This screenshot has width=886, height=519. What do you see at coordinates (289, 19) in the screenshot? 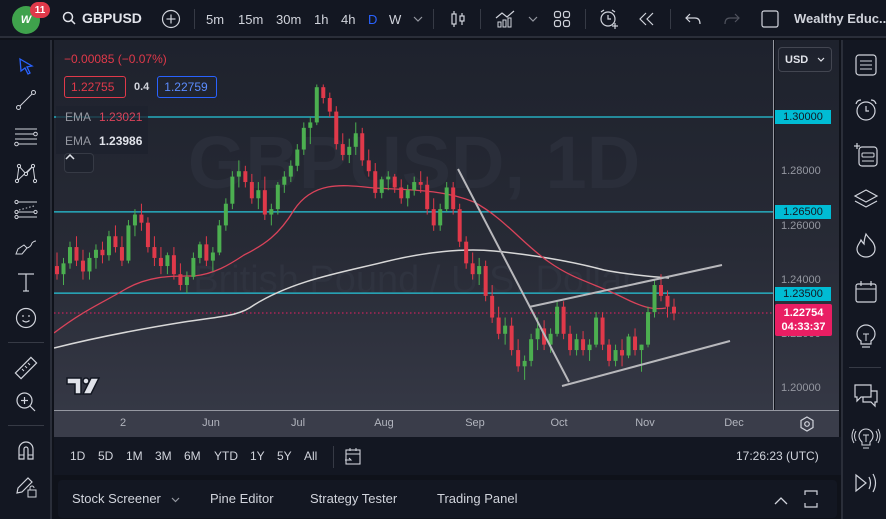
I see `timeframe-30m: 30m` at bounding box center [289, 19].